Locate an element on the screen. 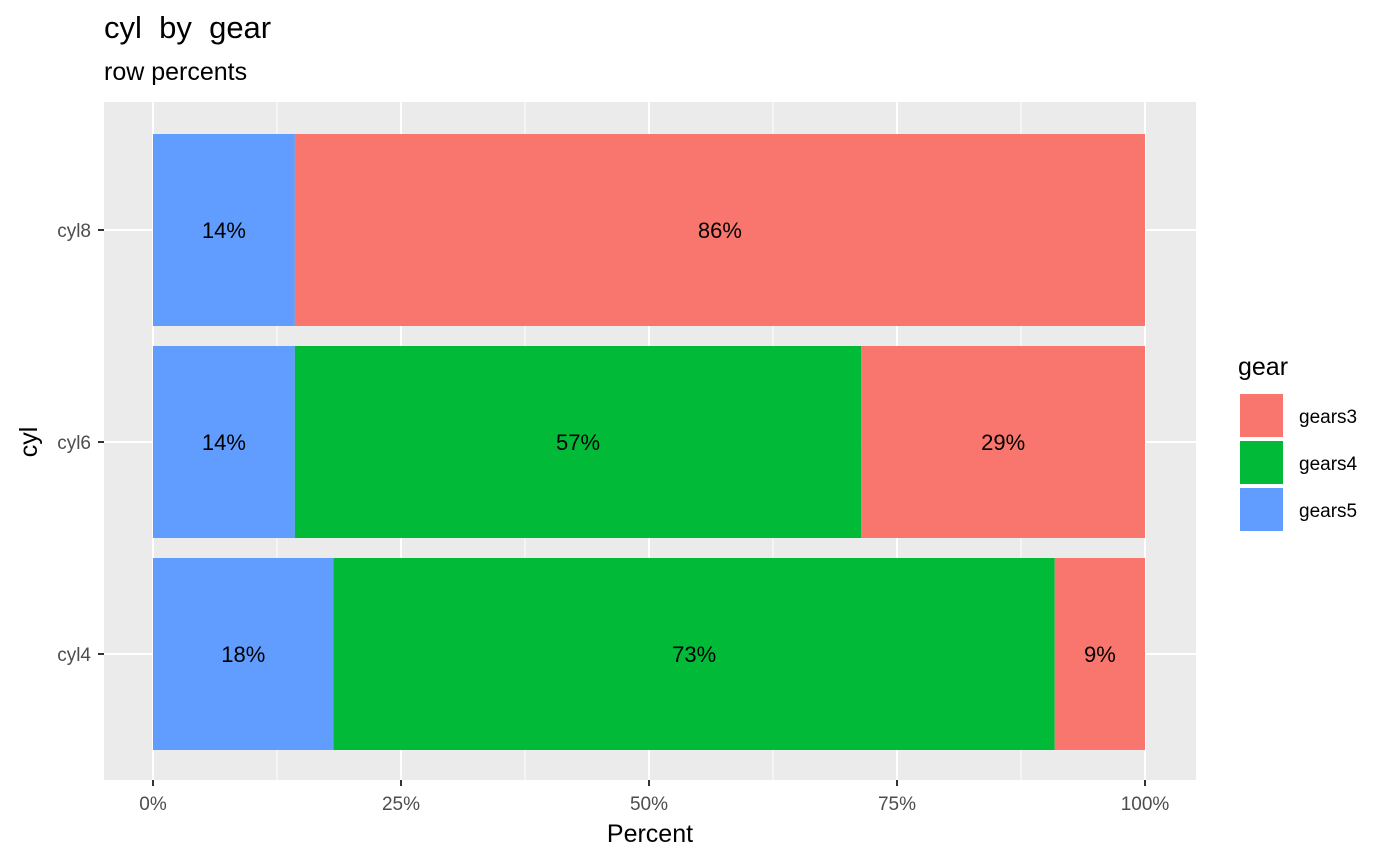  chart-subtitle: row percents is located at coordinates (176, 72).